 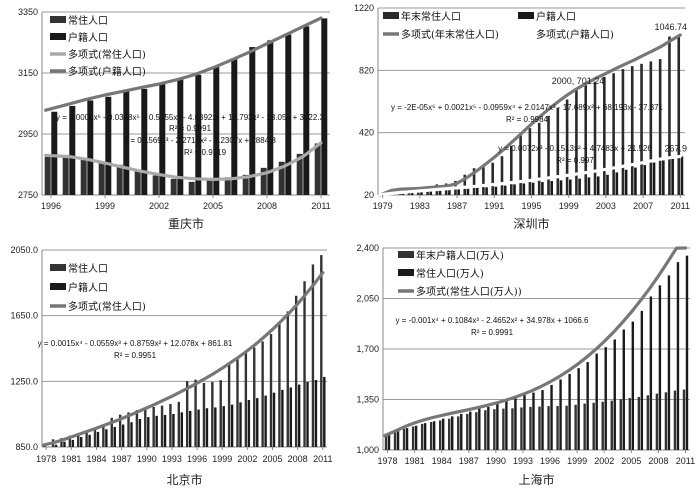 I want to click on y-tick-label: 1250.0, so click(x=24, y=381).